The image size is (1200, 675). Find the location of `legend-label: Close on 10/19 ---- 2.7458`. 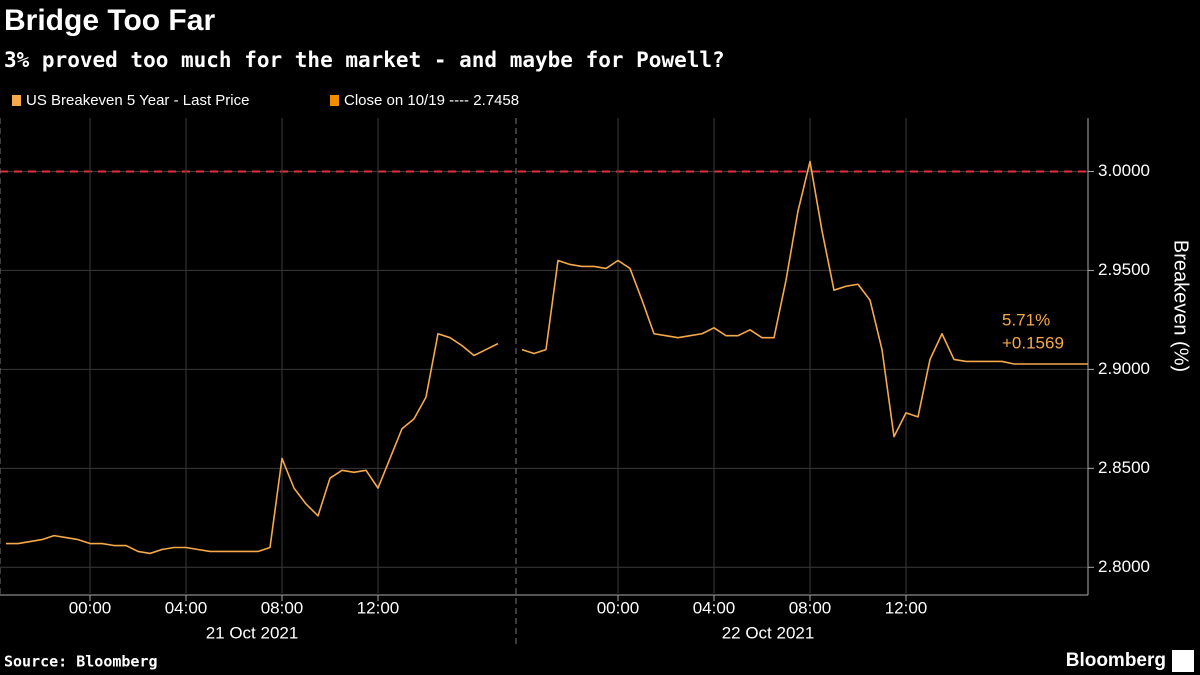

legend-label: Close on 10/19 ---- 2.7458 is located at coordinates (431, 100).